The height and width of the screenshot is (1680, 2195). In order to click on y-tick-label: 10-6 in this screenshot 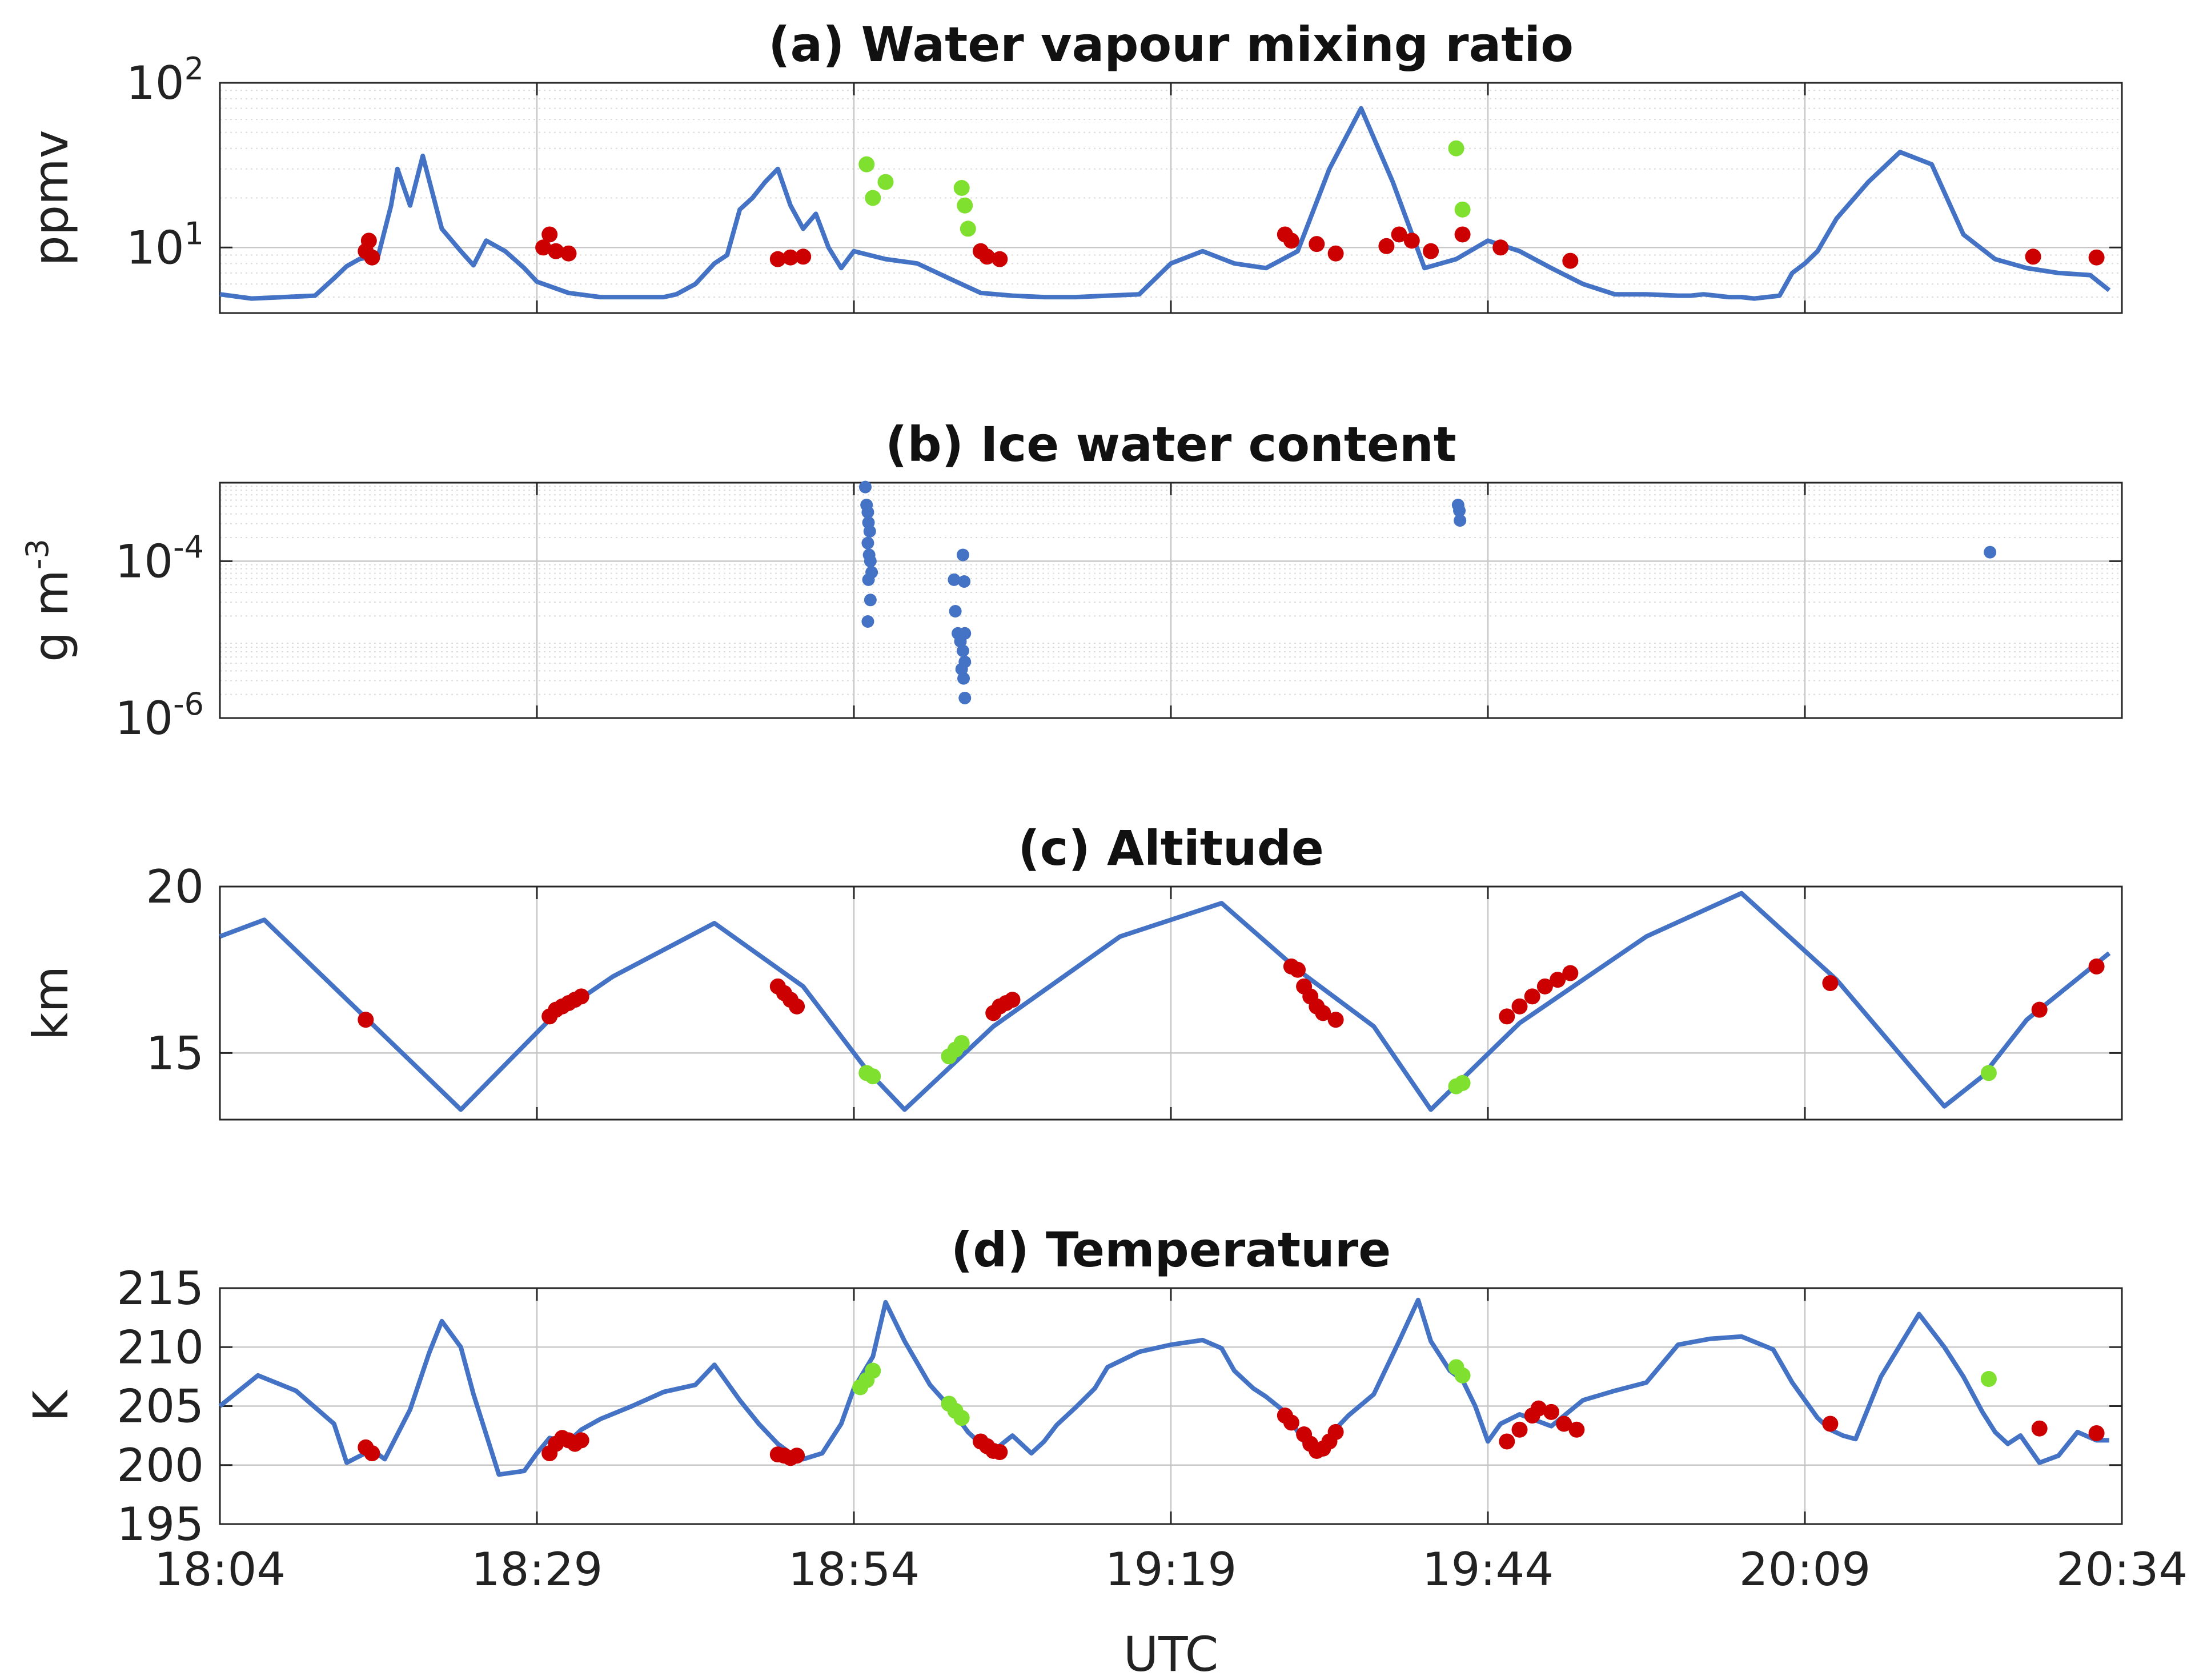, I will do `click(159, 715)`.